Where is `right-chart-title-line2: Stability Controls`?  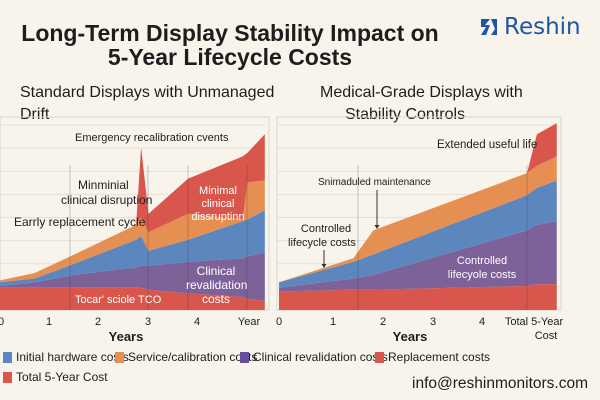
right-chart-title-line2: Stability Controls is located at coordinates (405, 114).